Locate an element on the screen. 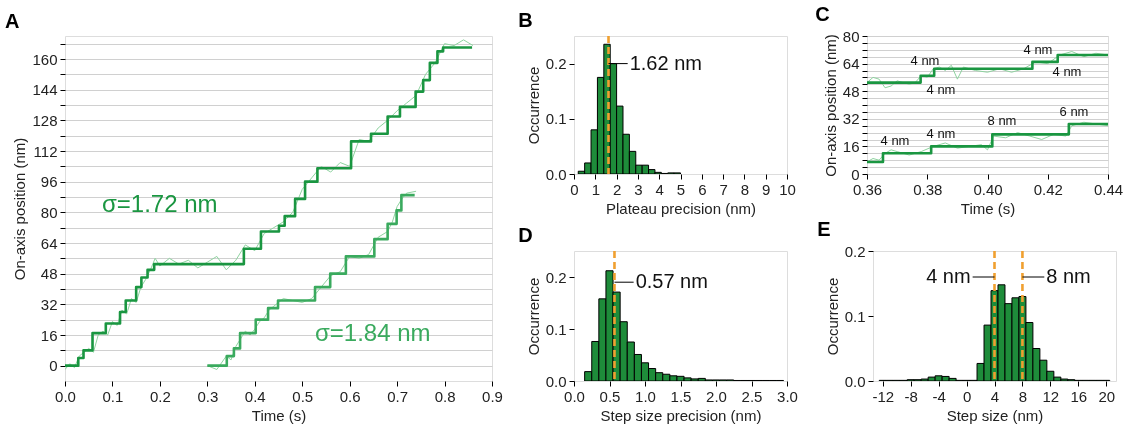  x-tick-label: 7 is located at coordinates (723, 189).